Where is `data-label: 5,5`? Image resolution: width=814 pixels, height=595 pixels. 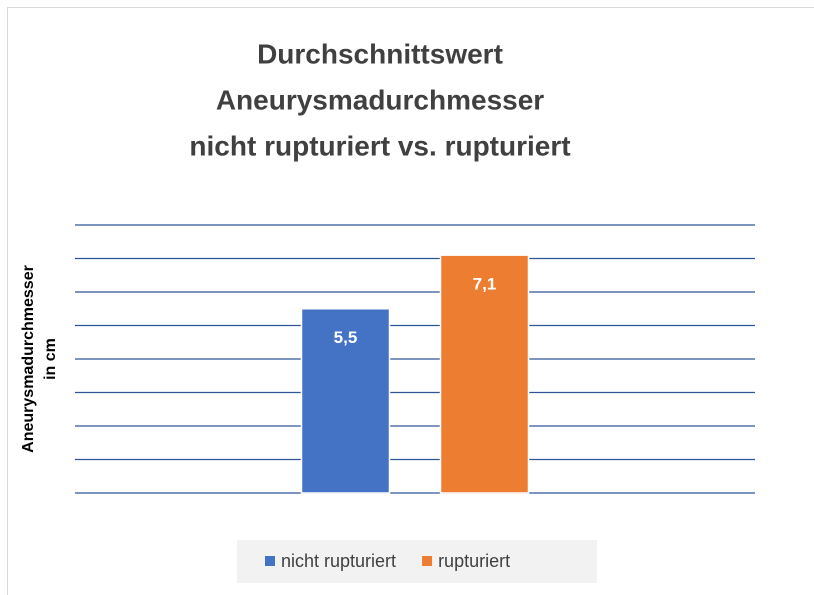 data-label: 5,5 is located at coordinates (346, 337).